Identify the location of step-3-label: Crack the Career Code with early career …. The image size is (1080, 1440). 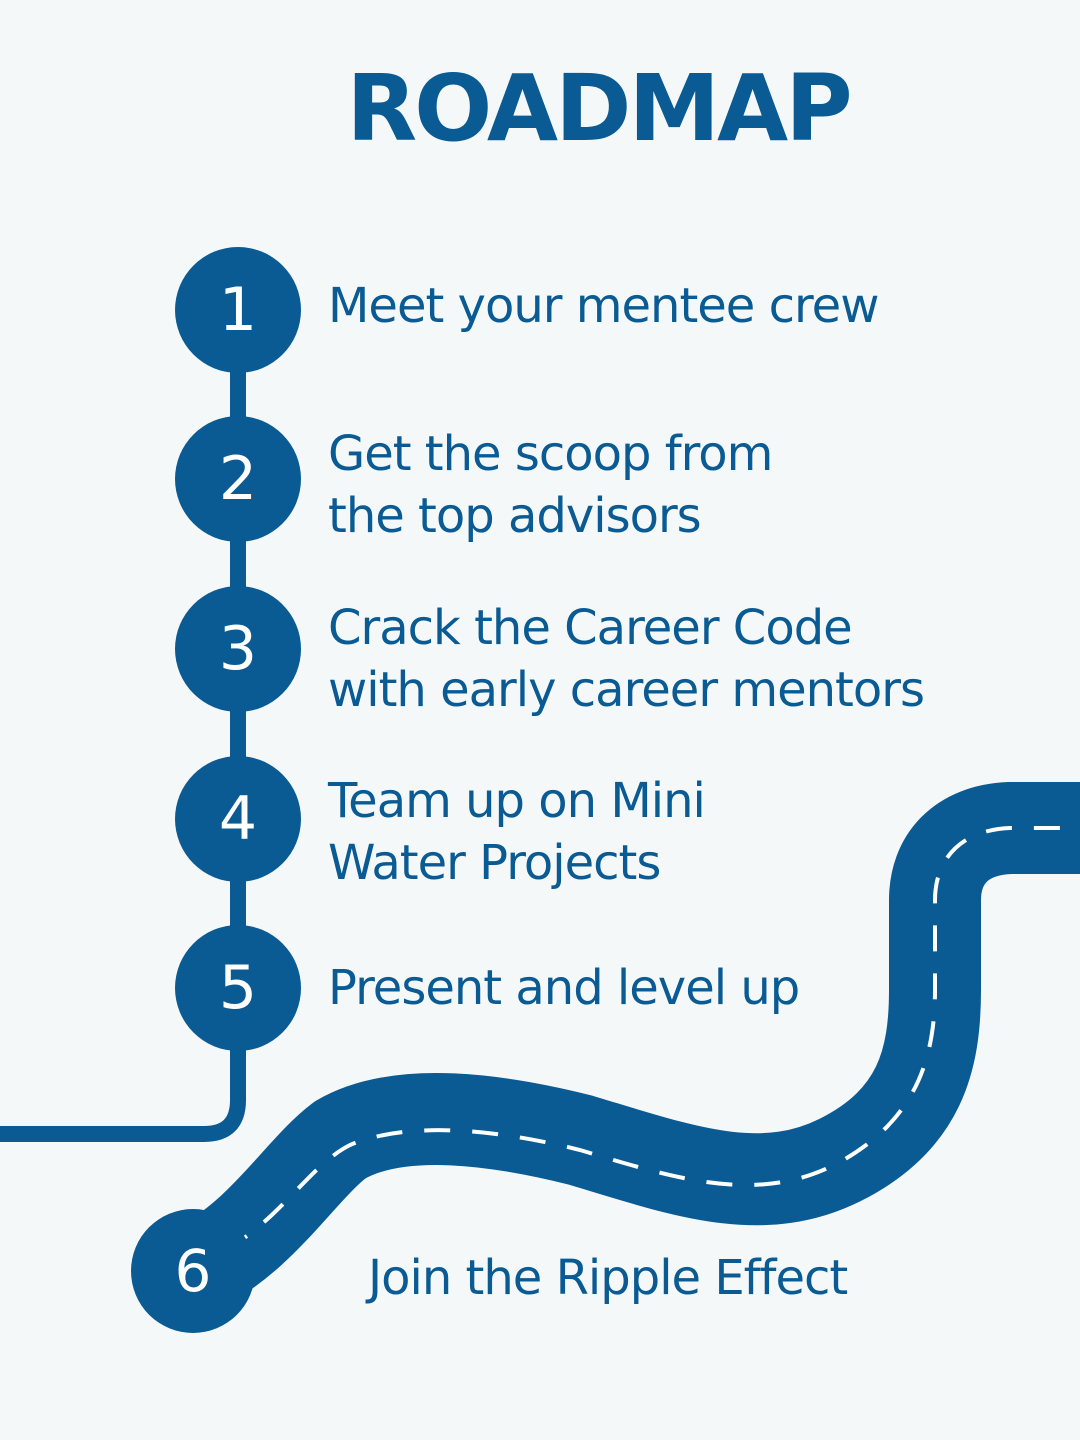
(626, 659).